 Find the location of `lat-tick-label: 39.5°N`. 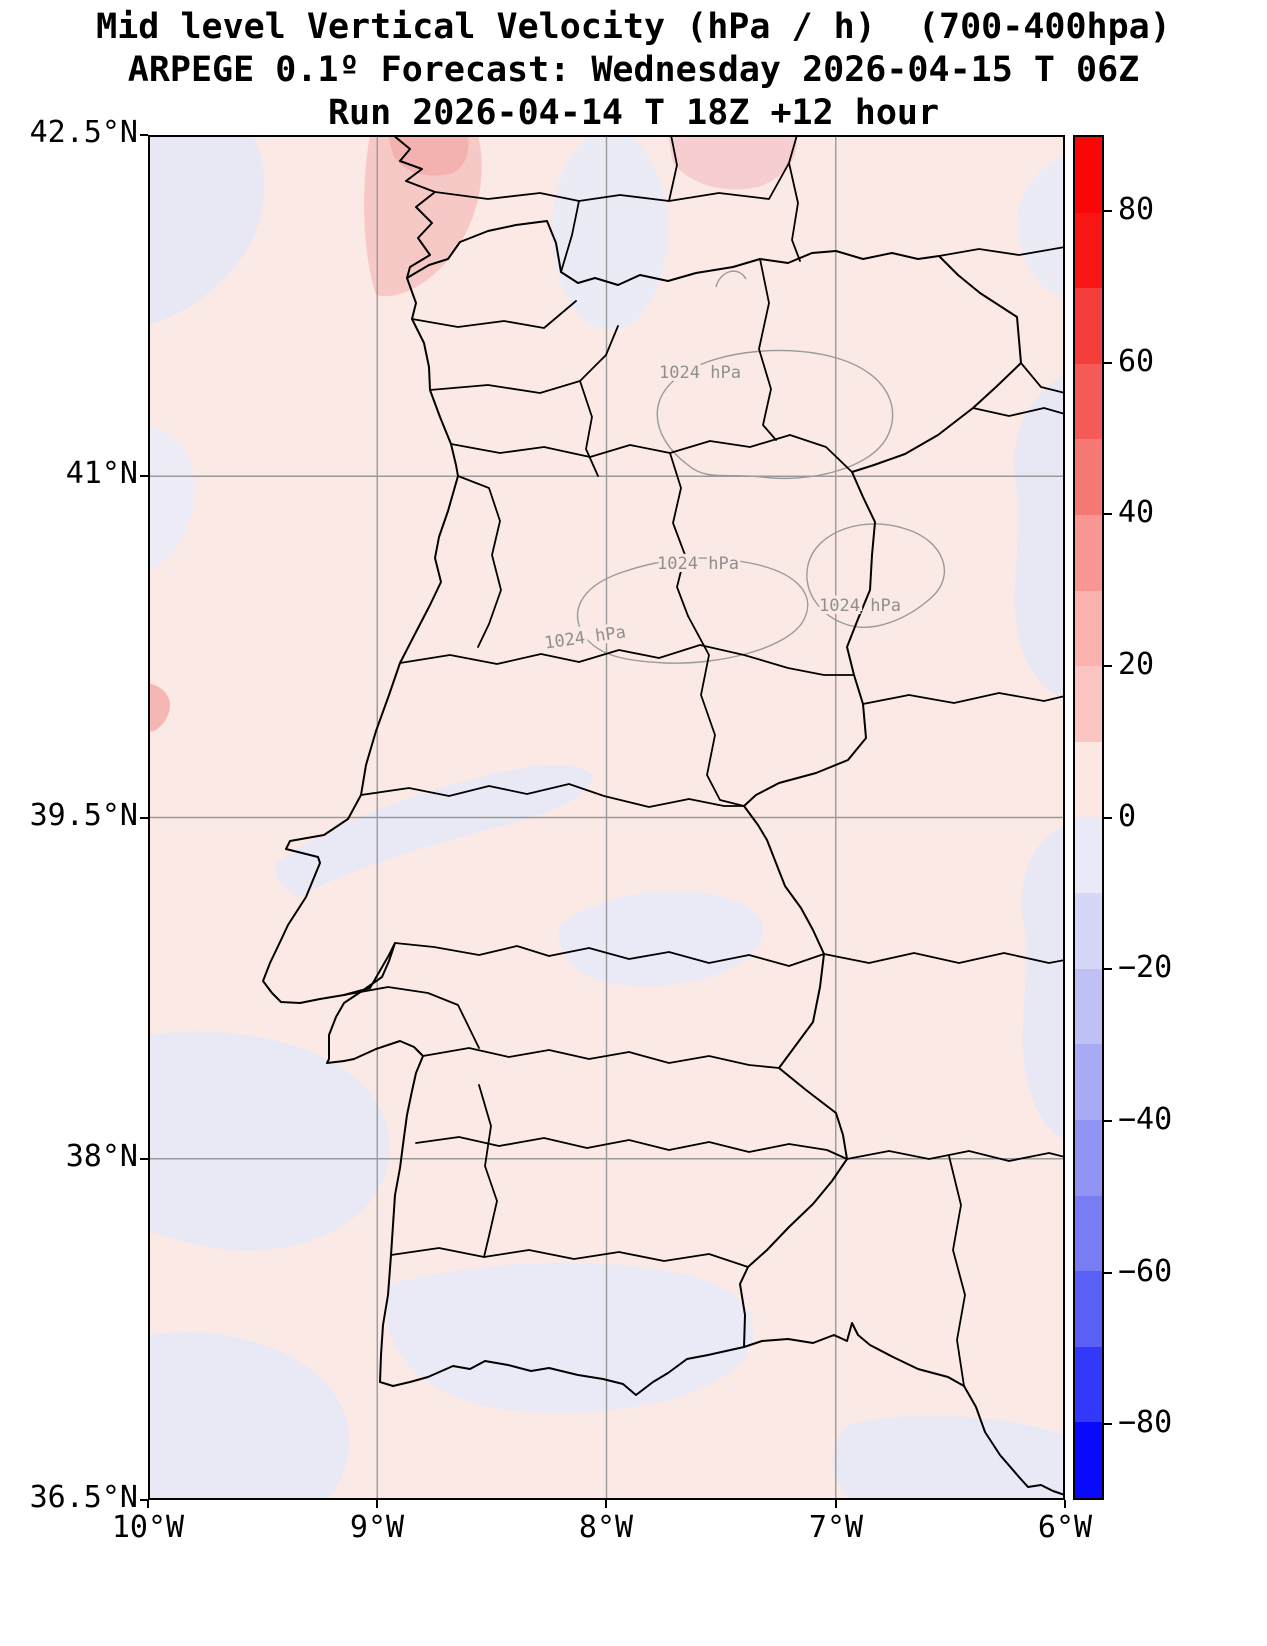

lat-tick-label: 39.5°N is located at coordinates (83, 815).